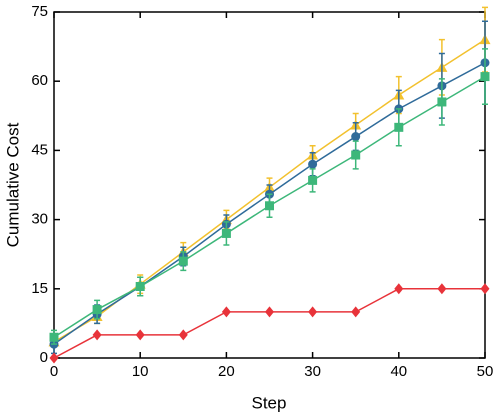 The height and width of the screenshot is (418, 497). What do you see at coordinates (140, 371) in the screenshot?
I see `x-tick-label: 10` at bounding box center [140, 371].